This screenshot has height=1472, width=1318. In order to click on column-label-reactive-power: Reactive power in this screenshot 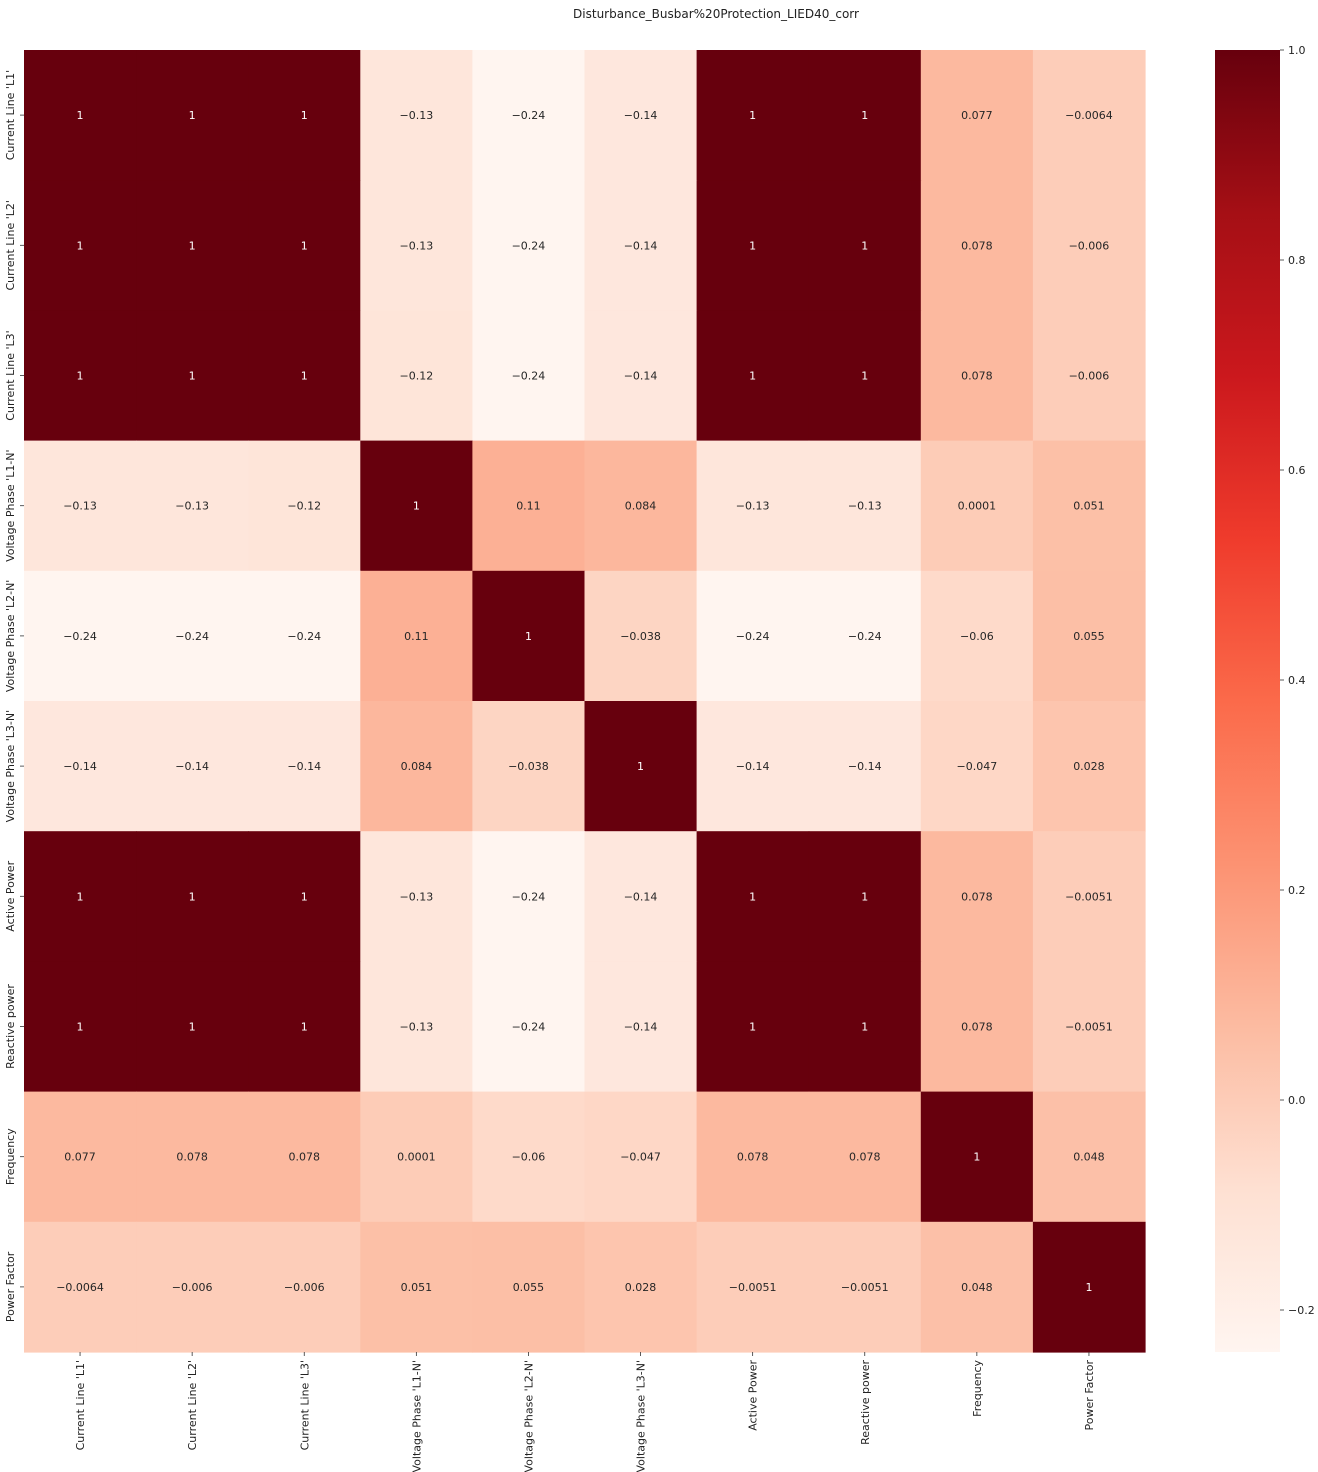, I will do `click(865, 1402)`.